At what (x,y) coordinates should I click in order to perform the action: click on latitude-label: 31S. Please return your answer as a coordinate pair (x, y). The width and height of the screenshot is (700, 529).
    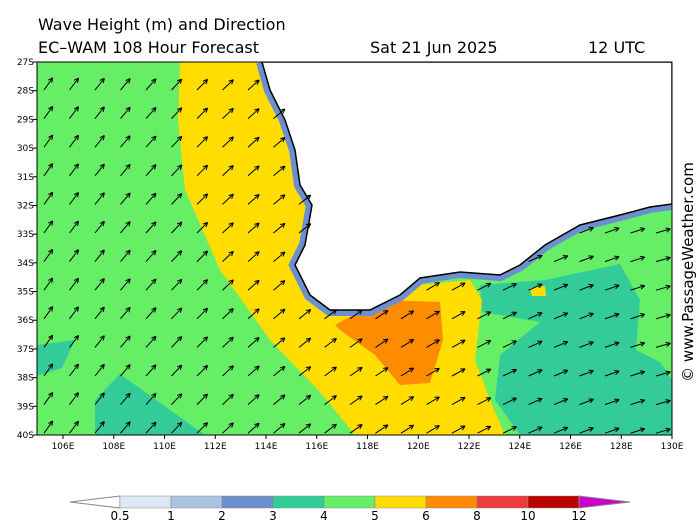
    Looking at the image, I should click on (25, 178).